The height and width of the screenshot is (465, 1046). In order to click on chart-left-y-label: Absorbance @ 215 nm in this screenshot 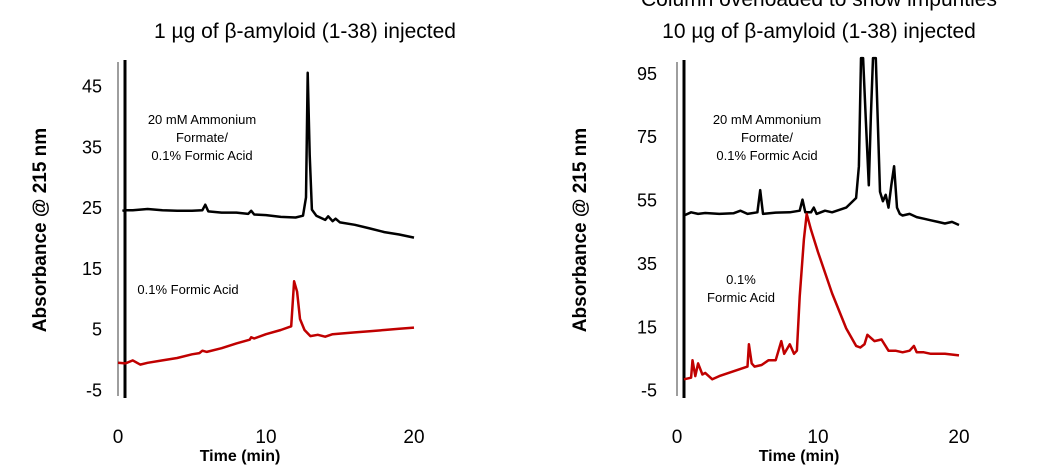, I will do `click(40, 230)`.